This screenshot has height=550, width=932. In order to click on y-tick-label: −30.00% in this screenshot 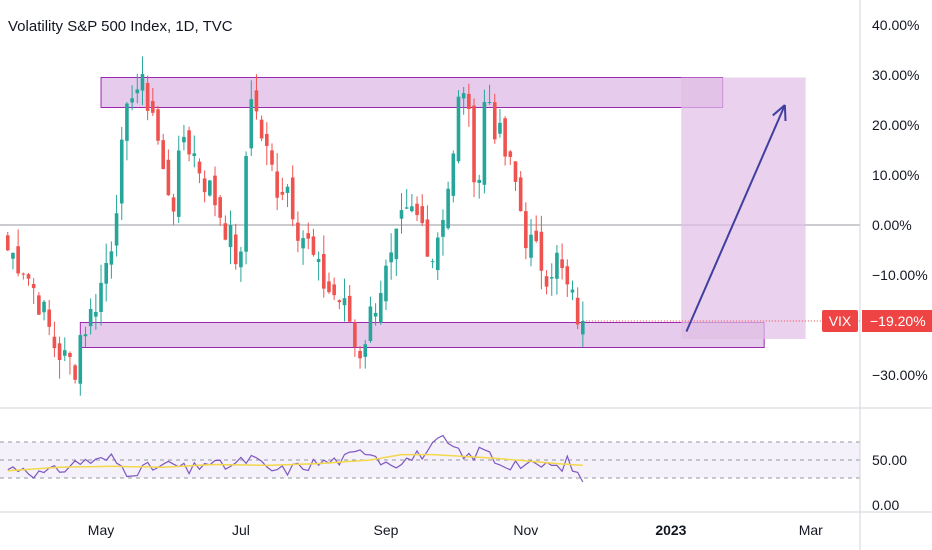, I will do `click(900, 375)`.